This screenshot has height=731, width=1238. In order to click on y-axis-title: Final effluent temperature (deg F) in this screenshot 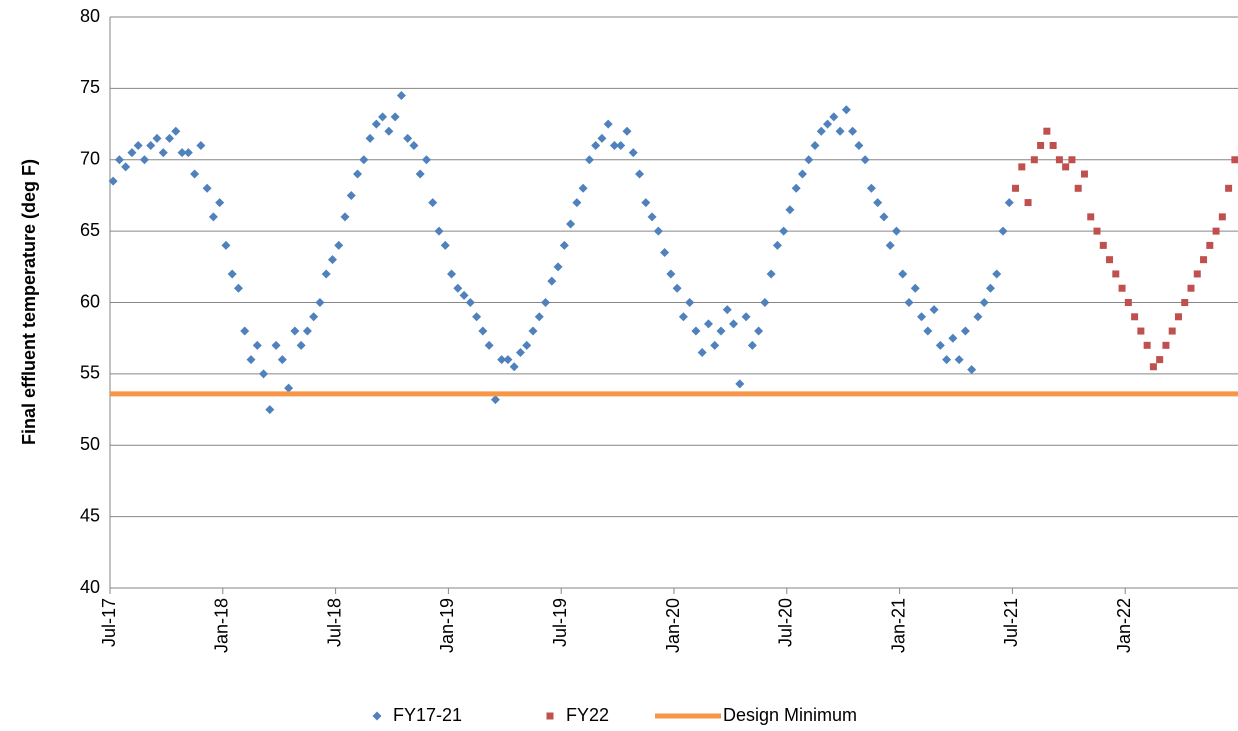, I will do `click(29, 302)`.